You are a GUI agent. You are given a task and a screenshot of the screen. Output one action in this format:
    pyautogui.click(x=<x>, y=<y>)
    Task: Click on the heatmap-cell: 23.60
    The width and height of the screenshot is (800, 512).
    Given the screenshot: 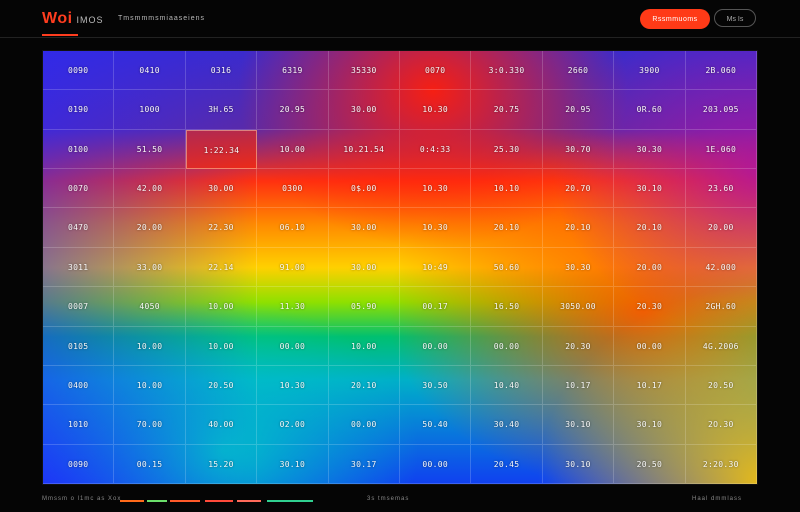 What is the action you would take?
    pyautogui.click(x=721, y=189)
    